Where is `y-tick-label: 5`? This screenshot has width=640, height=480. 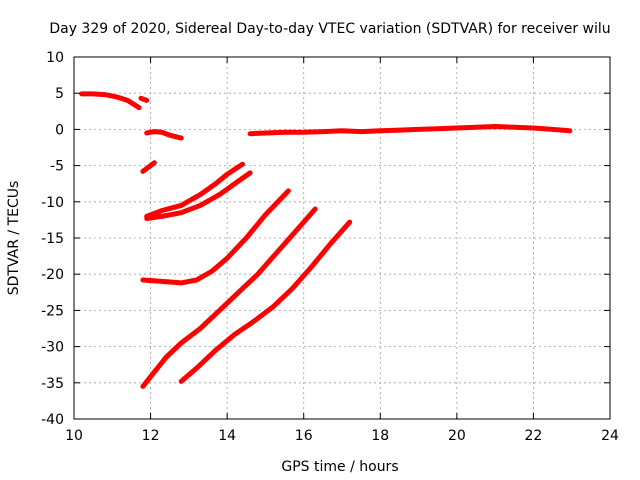
y-tick-label: 5 is located at coordinates (59, 94).